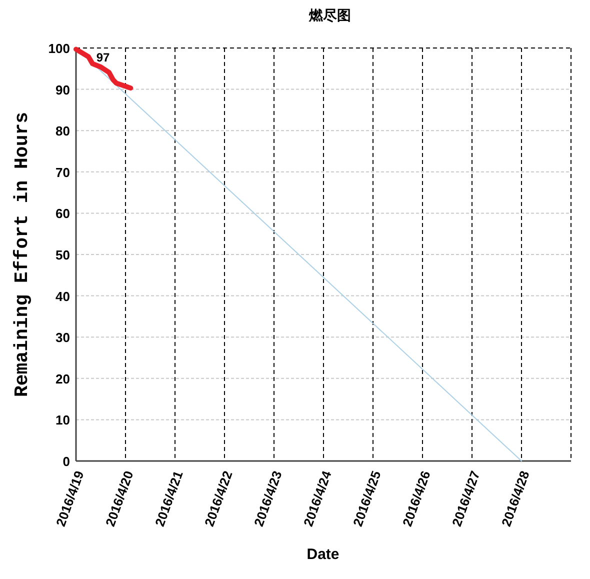 The height and width of the screenshot is (579, 590). What do you see at coordinates (63, 338) in the screenshot?
I see `y-tick-label: 30` at bounding box center [63, 338].